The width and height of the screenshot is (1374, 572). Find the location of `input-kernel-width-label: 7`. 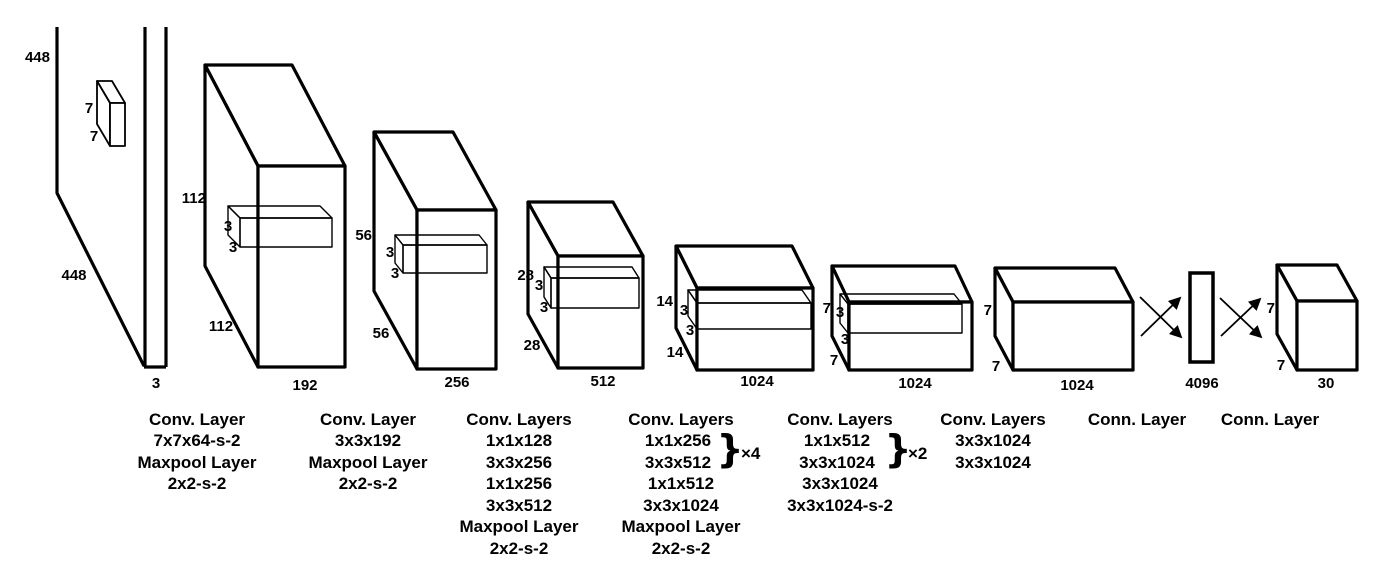

input-kernel-width-label: 7 is located at coordinates (94, 136).